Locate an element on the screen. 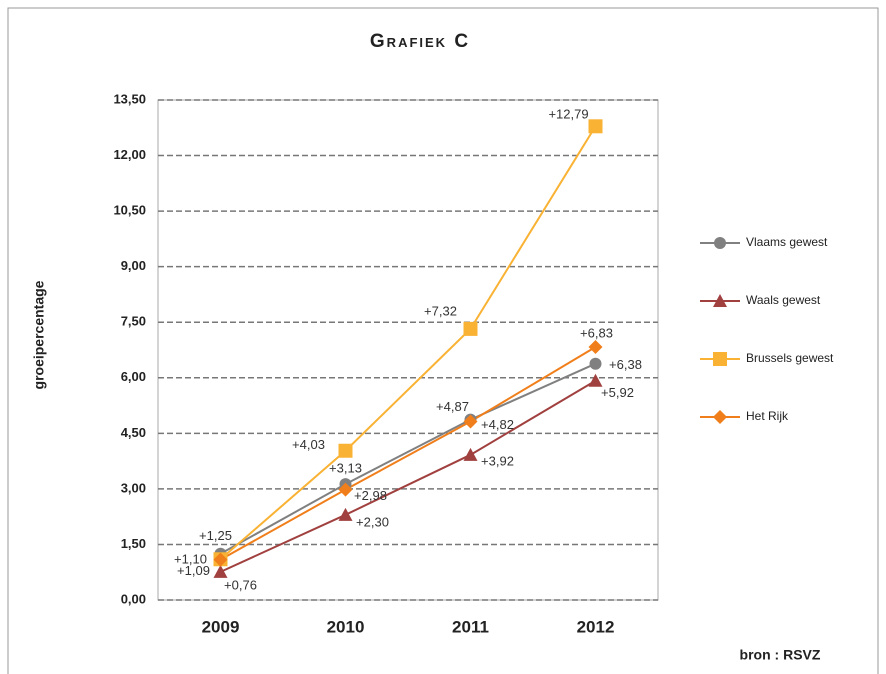  x-tick-label: 2009 is located at coordinates (221, 626).